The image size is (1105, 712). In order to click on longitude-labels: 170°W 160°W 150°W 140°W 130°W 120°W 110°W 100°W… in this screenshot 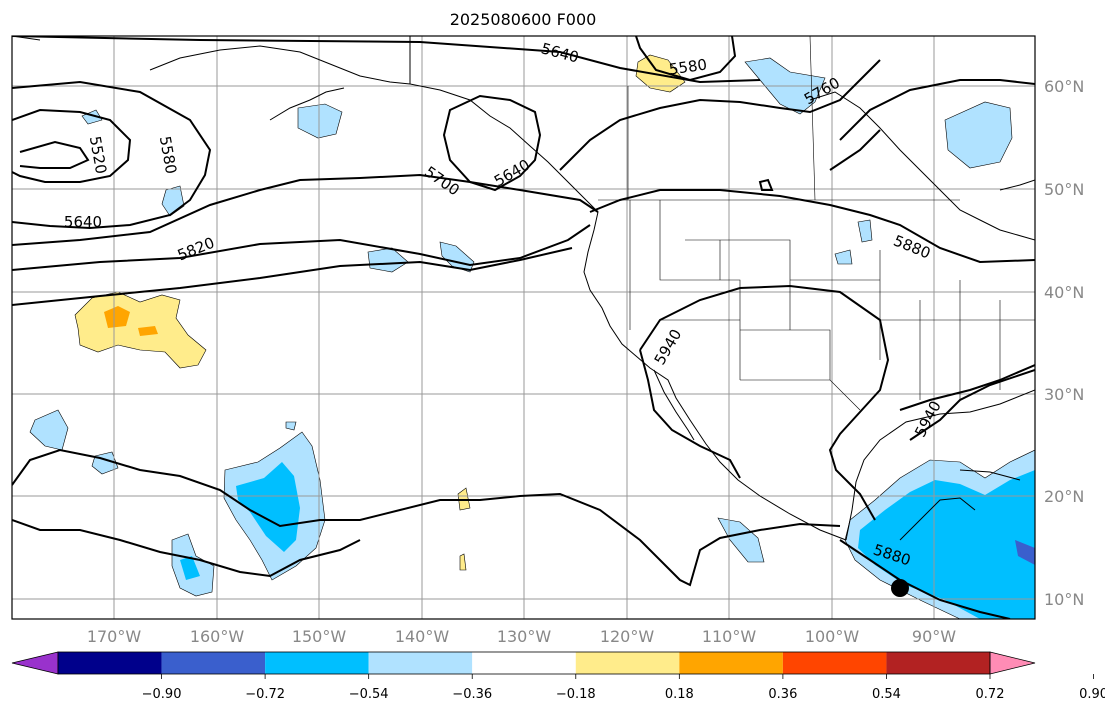, I will do `click(521, 636)`.